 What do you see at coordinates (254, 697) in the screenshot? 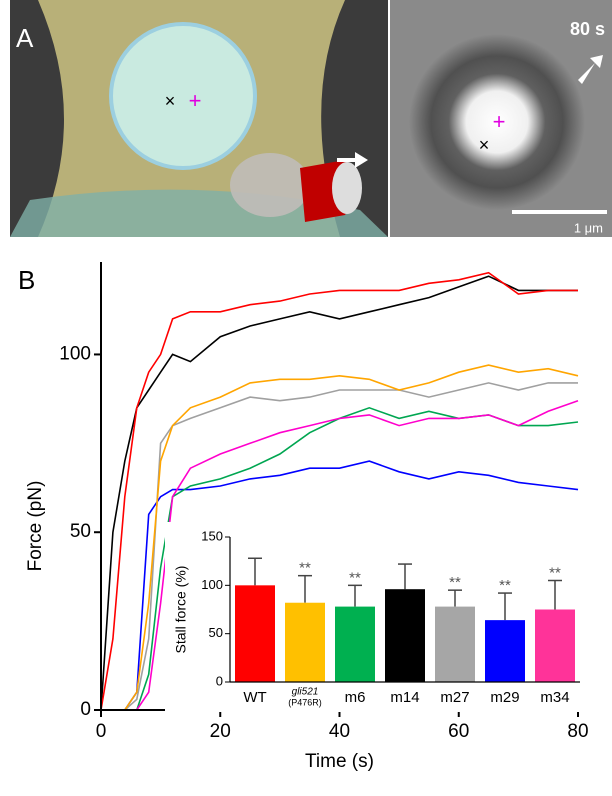
I see `x-tick-label: WT` at bounding box center [254, 697].